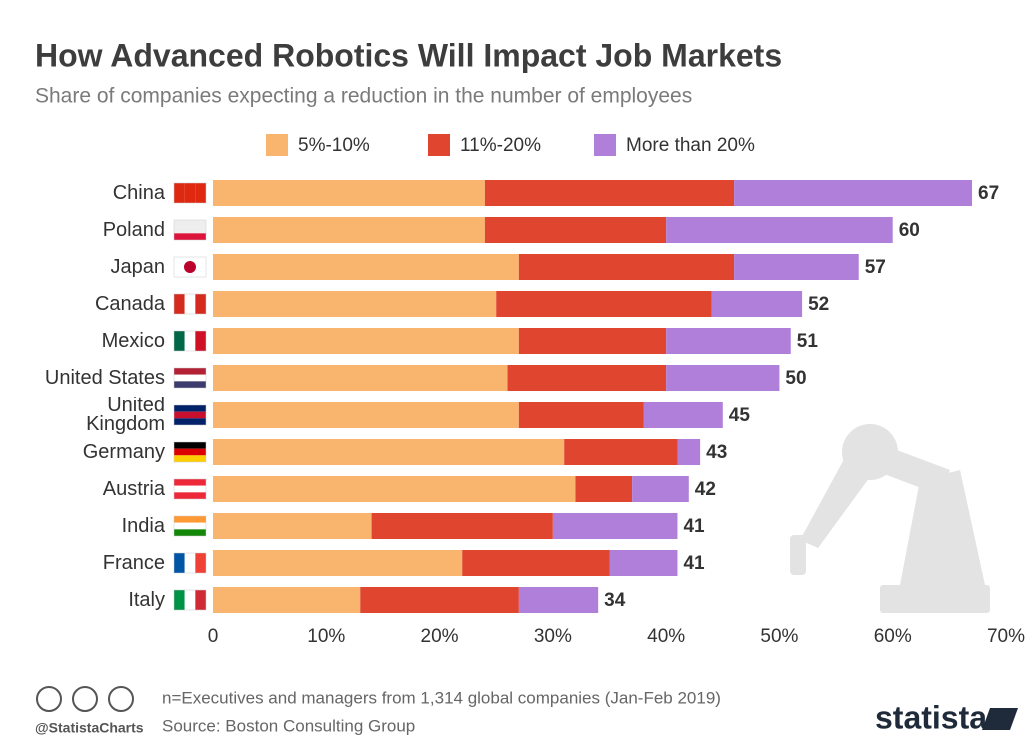 The height and width of the screenshot is (744, 1032). Describe the element at coordinates (334, 145) in the screenshot. I see `legend-label: 5%-10%` at that location.